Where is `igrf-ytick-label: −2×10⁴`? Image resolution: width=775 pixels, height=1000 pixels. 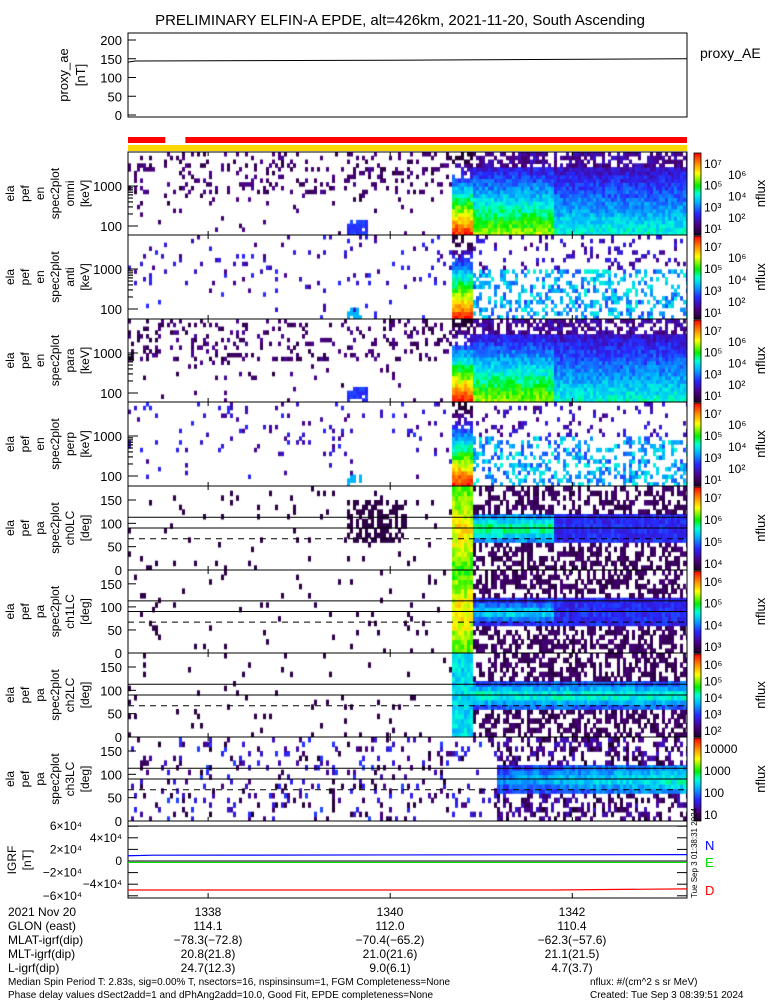
igrf-ytick-label: −2×10⁴ is located at coordinates (62, 873).